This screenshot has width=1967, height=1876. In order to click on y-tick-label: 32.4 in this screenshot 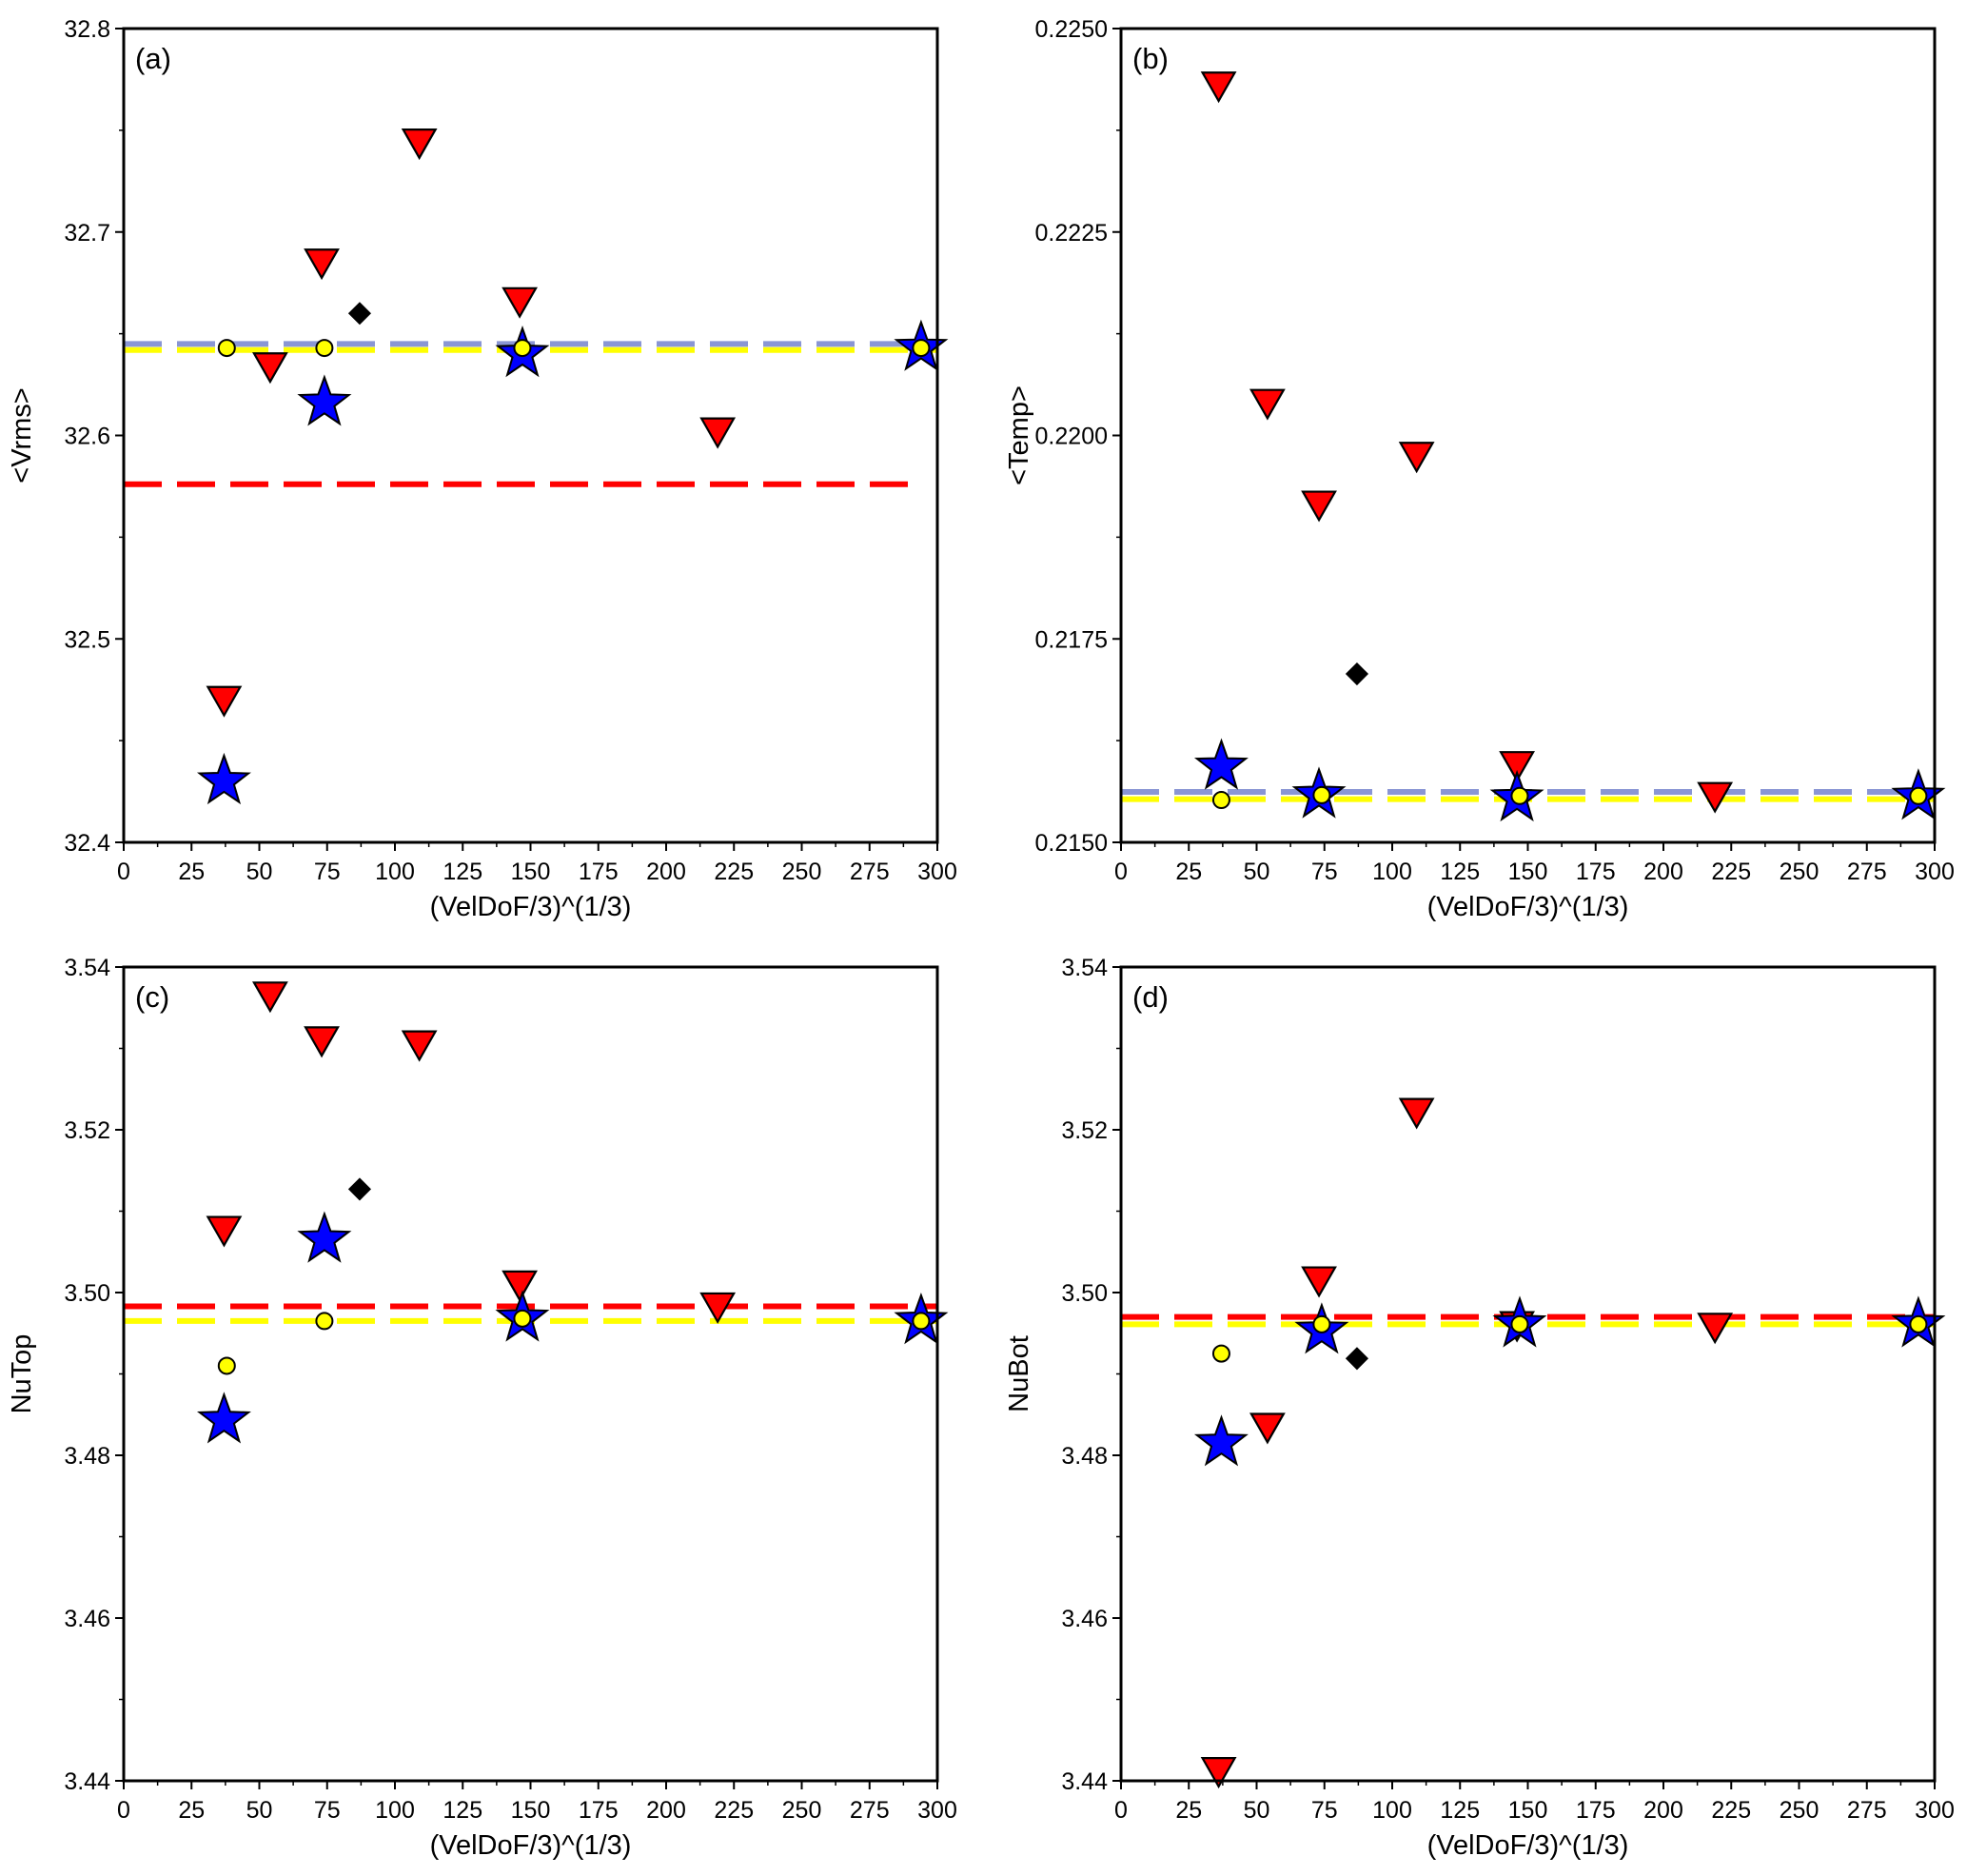, I will do `click(87, 843)`.